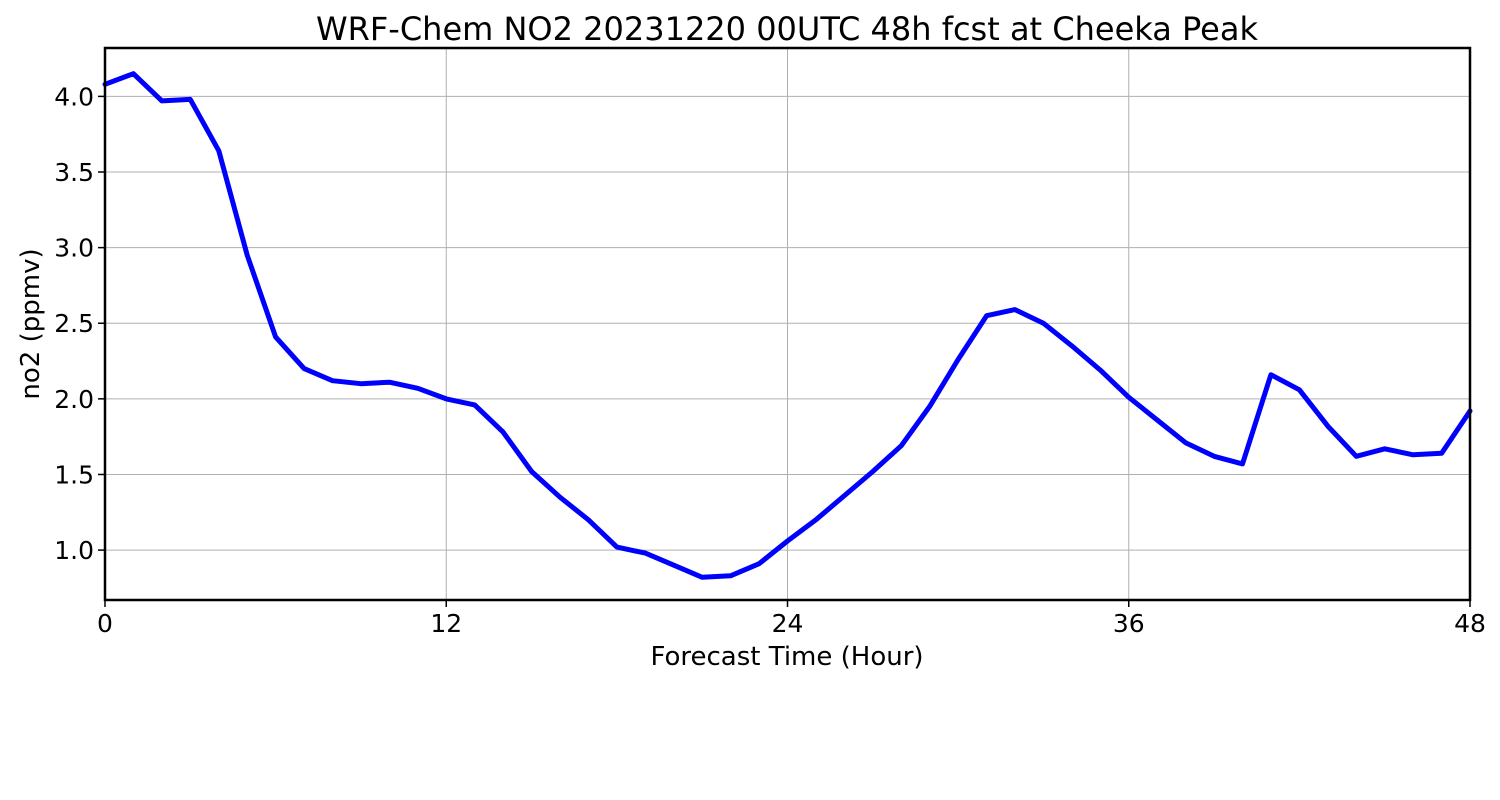 The width and height of the screenshot is (1500, 800). What do you see at coordinates (788, 623) in the screenshot?
I see `x-tick-label: 24` at bounding box center [788, 623].